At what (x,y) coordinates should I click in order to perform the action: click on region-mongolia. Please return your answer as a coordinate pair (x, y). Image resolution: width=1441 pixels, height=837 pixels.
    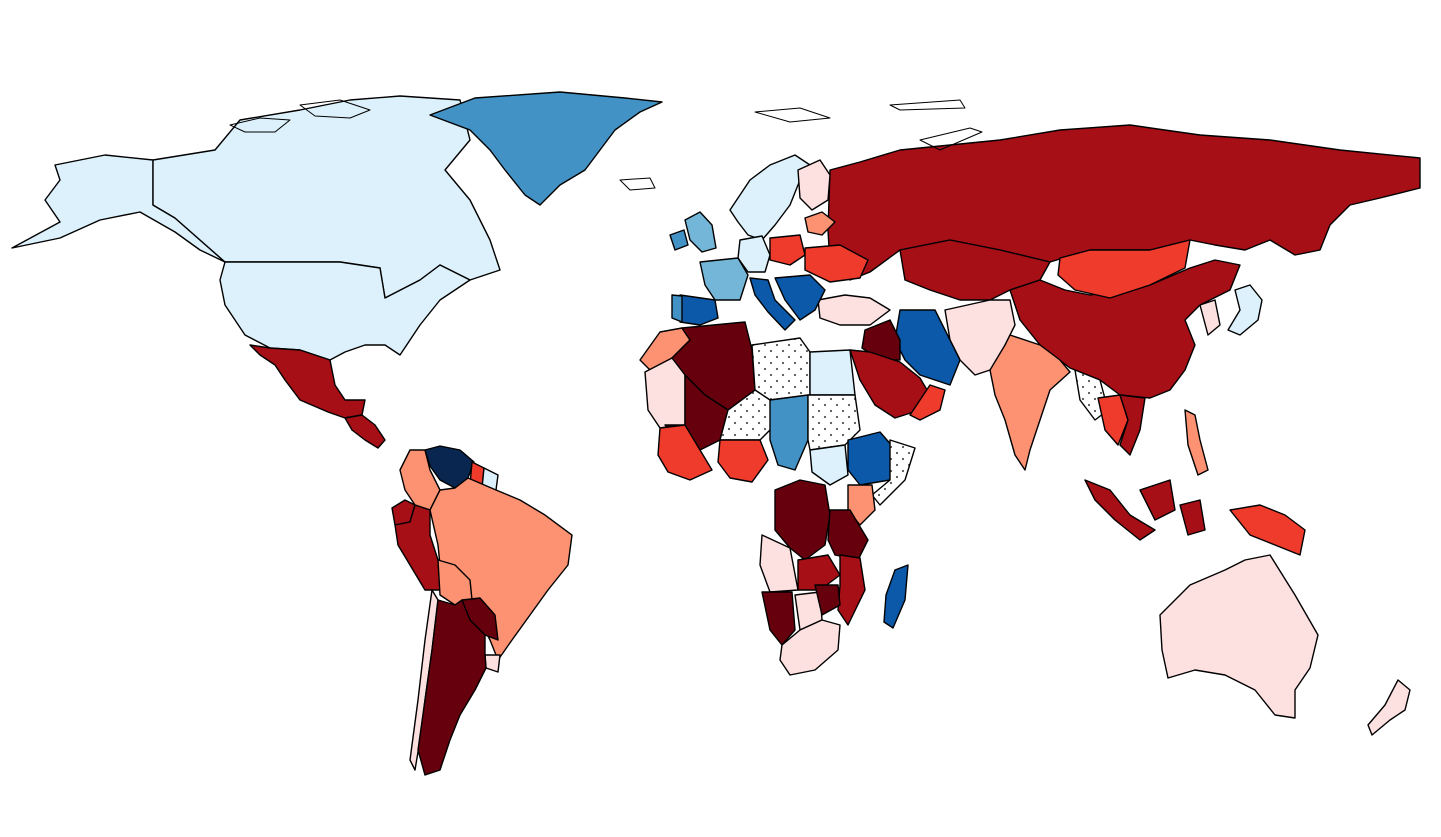
    Looking at the image, I should click on (1124, 269).